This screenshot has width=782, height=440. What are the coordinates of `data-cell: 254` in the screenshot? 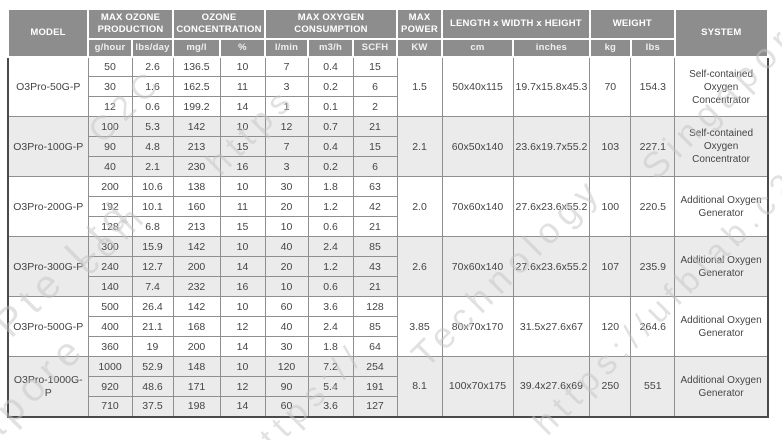 It's located at (375, 367).